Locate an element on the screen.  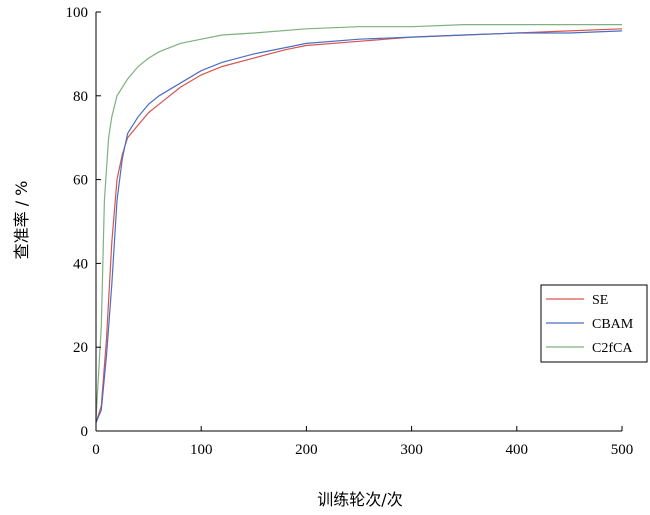
legend-label-c2fca: C2fCA is located at coordinates (612, 348).